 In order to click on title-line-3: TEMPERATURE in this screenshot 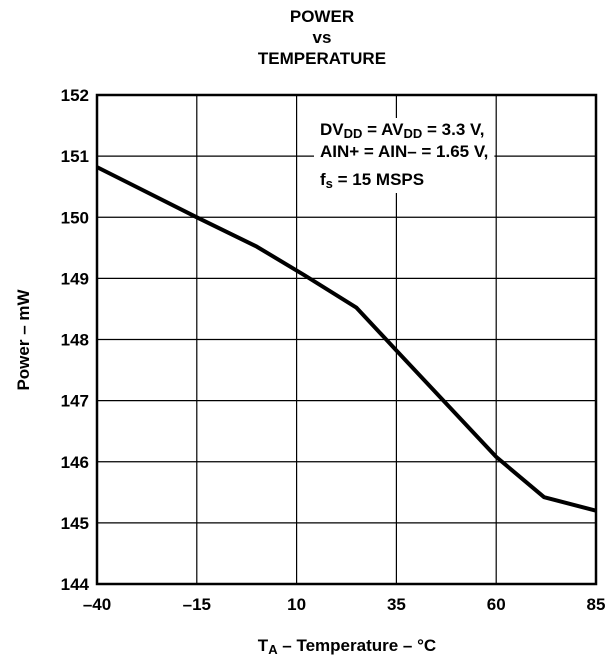, I will do `click(322, 58)`.